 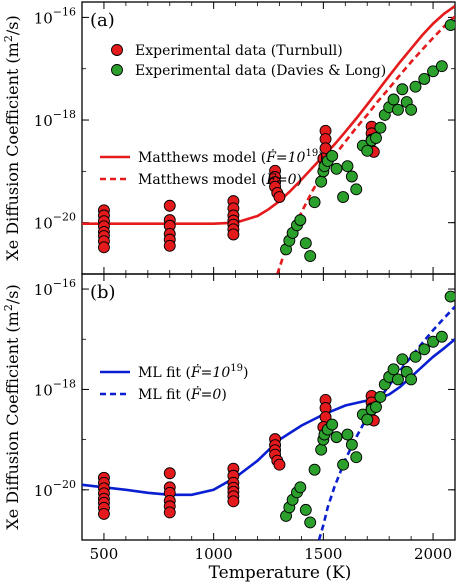 What do you see at coordinates (433, 554) in the screenshot?
I see `x-tick-label: 2000` at bounding box center [433, 554].